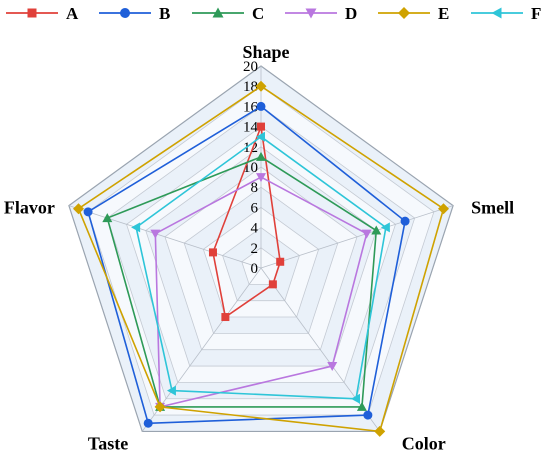  I want to click on legend-item-d: D, so click(321, 13).